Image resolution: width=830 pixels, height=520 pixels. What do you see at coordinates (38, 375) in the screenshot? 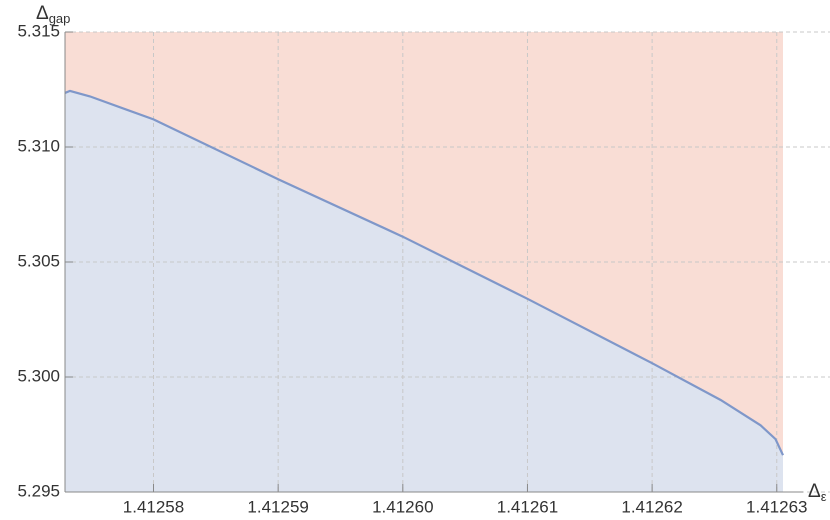
I see `y-tick-label: 5.300` at bounding box center [38, 375].